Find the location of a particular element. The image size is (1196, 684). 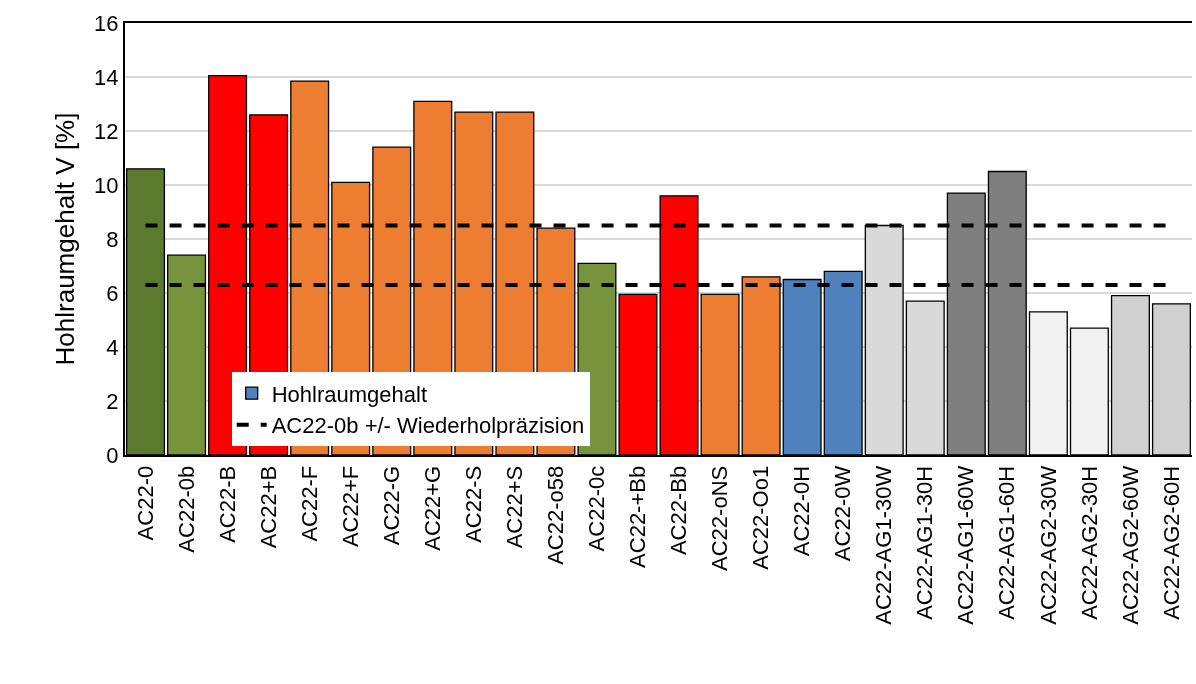

y-axis-title: Hohlraumgehalt V [%] is located at coordinates (65, 239).